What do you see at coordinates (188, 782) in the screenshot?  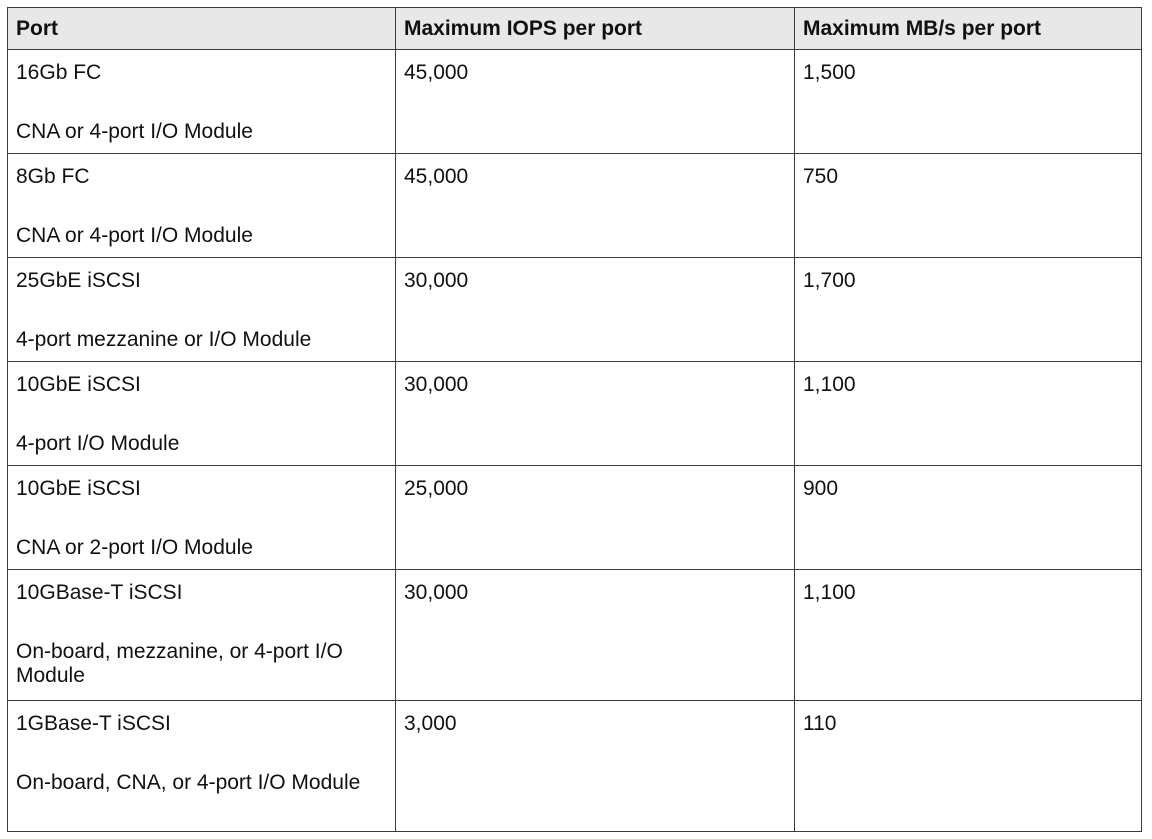 I see `port-description: On-board, CNA, or 4-port I/O Module` at bounding box center [188, 782].